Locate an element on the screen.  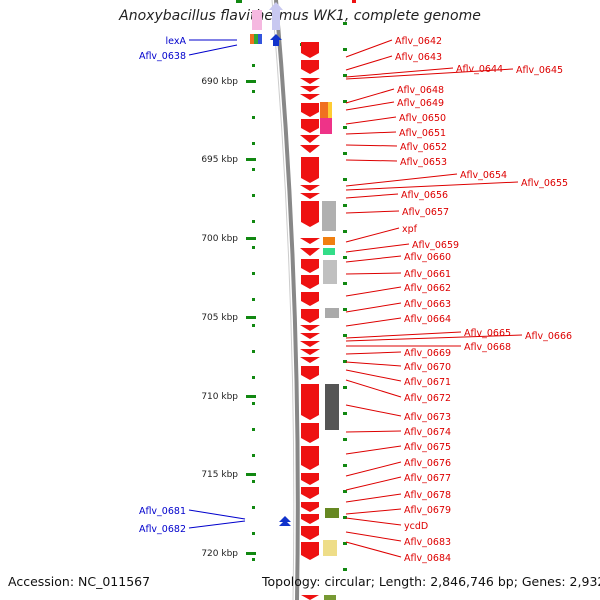
forward-gene-label: Aflv_0670 is located at coordinates (427, 367).